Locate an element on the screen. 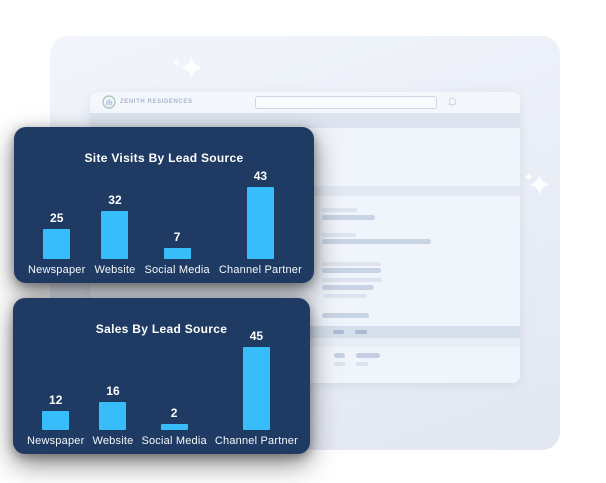 The image size is (606, 483). bar-value-label: 7 is located at coordinates (177, 237).